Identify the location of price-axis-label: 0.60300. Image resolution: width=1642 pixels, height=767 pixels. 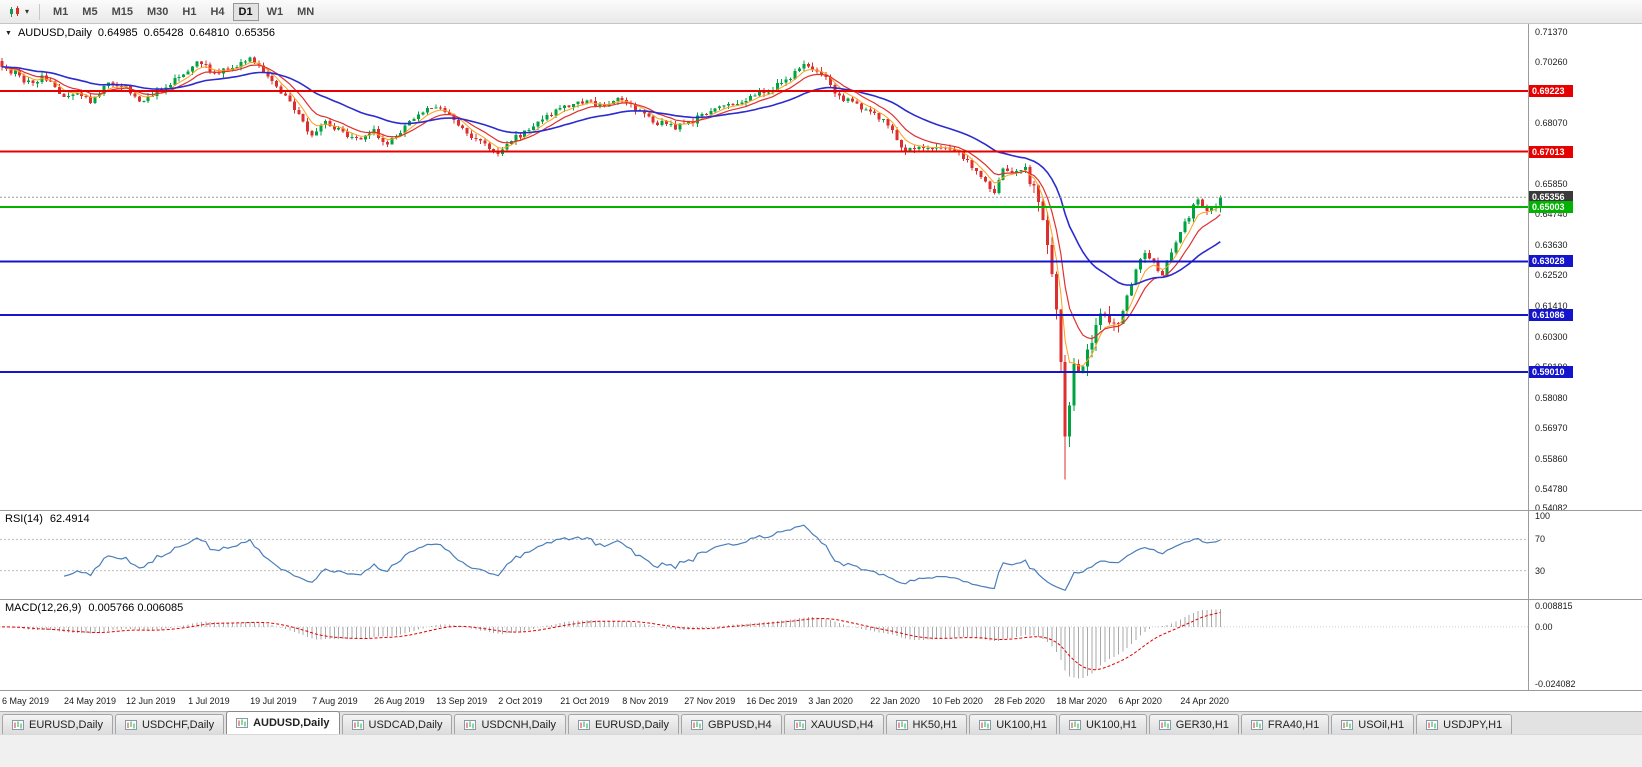
(1551, 336).